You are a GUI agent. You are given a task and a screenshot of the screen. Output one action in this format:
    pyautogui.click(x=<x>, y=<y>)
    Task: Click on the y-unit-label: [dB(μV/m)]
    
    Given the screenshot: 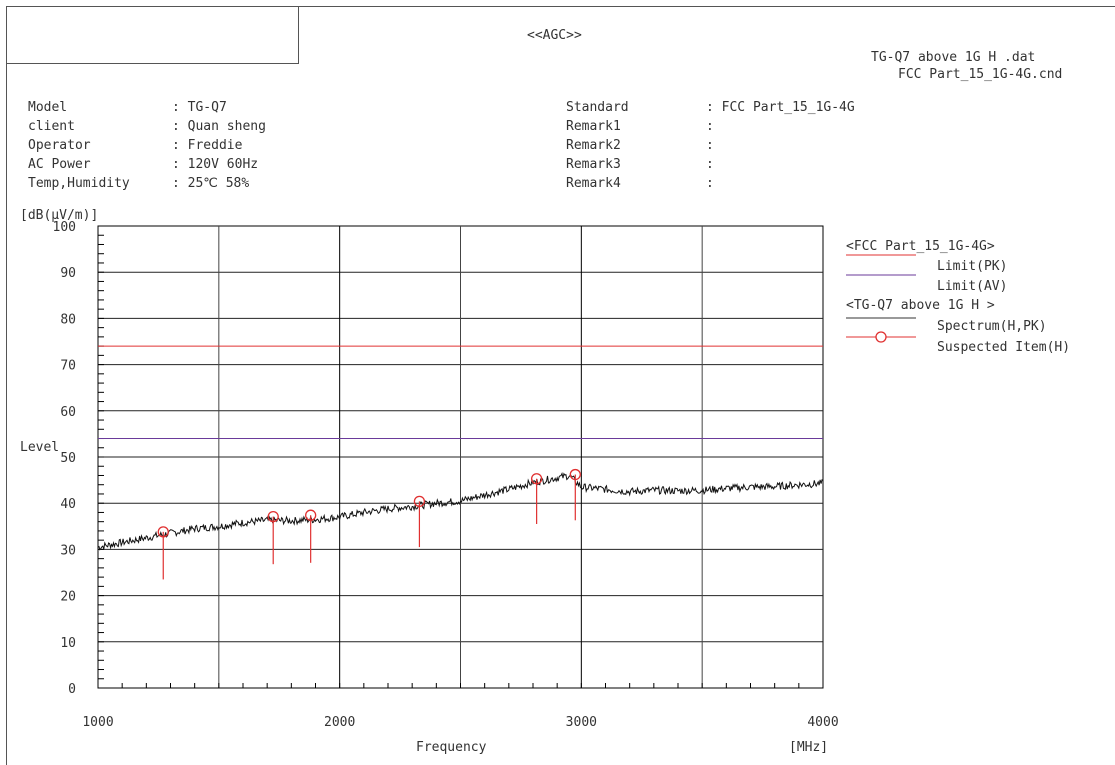 What is the action you would take?
    pyautogui.click(x=59, y=215)
    